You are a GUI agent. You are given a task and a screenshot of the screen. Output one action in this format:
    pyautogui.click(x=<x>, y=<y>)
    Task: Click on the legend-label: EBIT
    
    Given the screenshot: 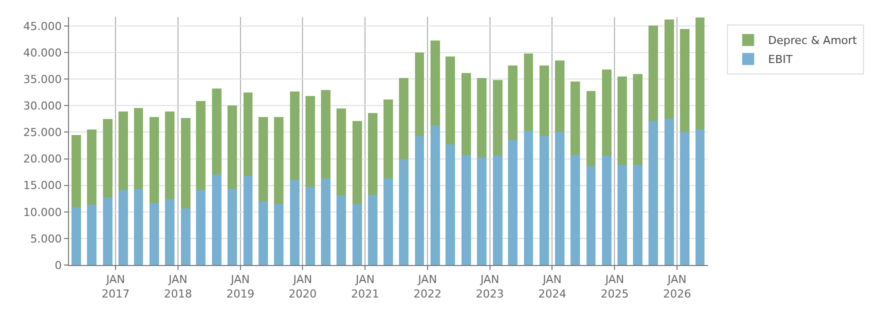 What is the action you would take?
    pyautogui.click(x=780, y=59)
    